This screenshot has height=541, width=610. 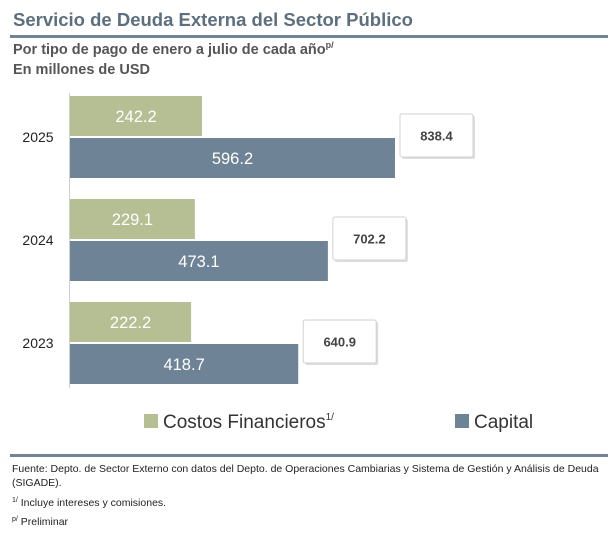 I want to click on category-label: 2024, so click(x=37, y=240).